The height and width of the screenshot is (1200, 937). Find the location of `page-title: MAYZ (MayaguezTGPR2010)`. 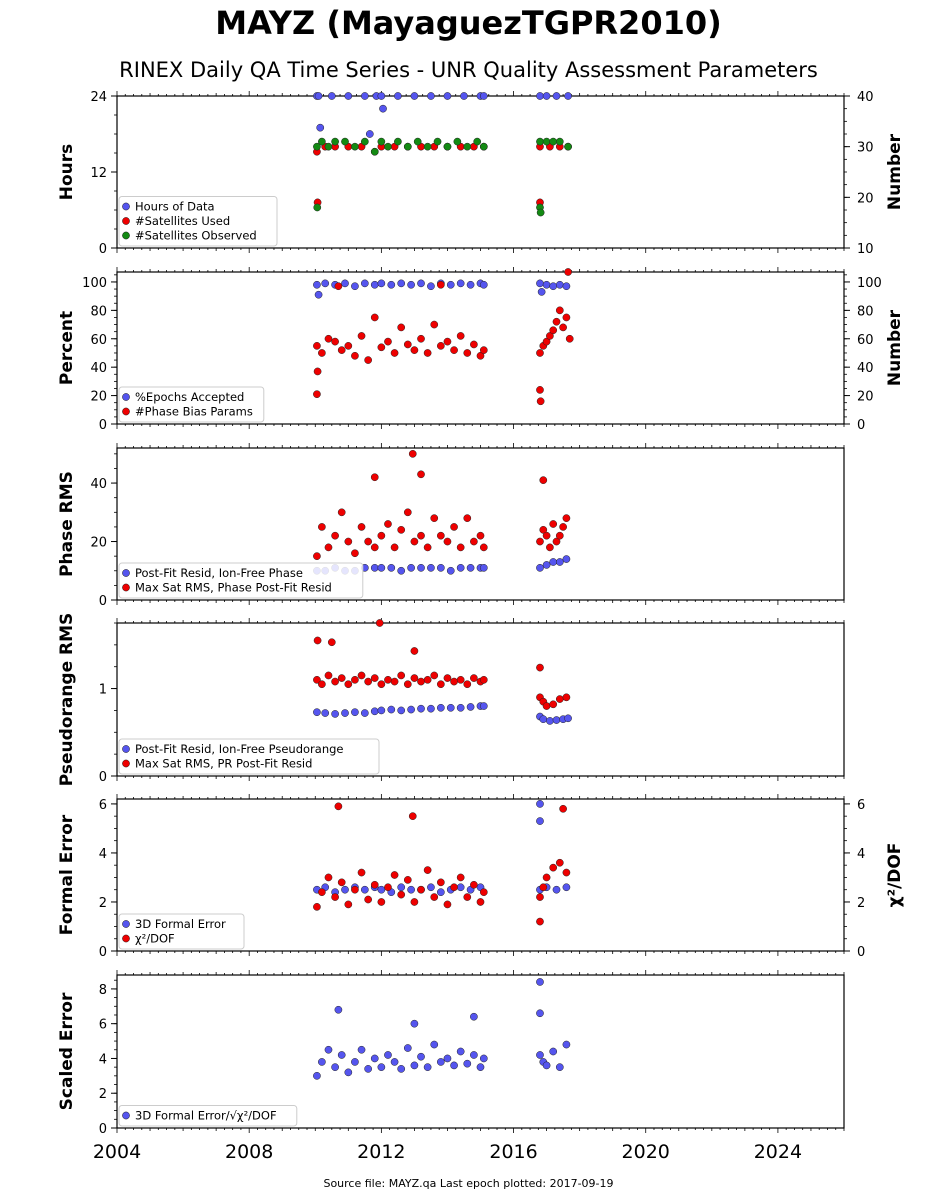

page-title: MAYZ (MayaguezTGPR2010) is located at coordinates (468, 23).